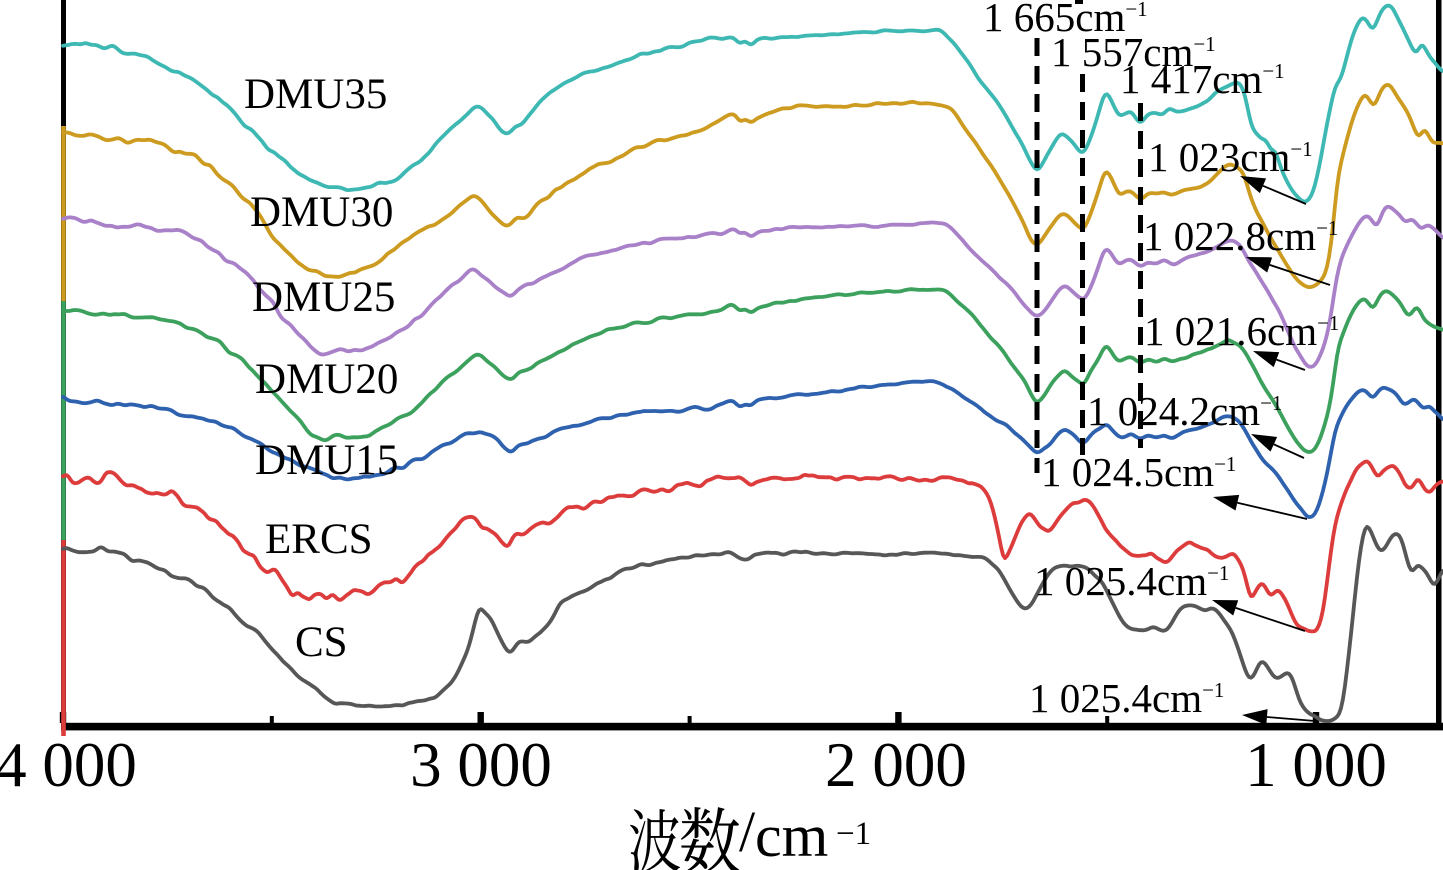  I want to click on svg-text: DMU35, so click(315, 94).